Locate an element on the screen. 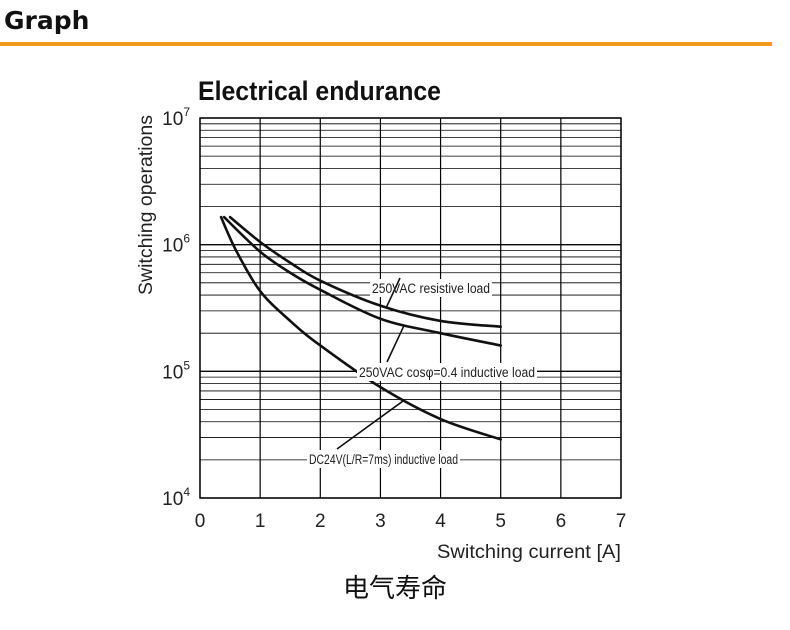 This screenshot has height=630, width=790. y-tick-label: 10⁷ is located at coordinates (176, 117).